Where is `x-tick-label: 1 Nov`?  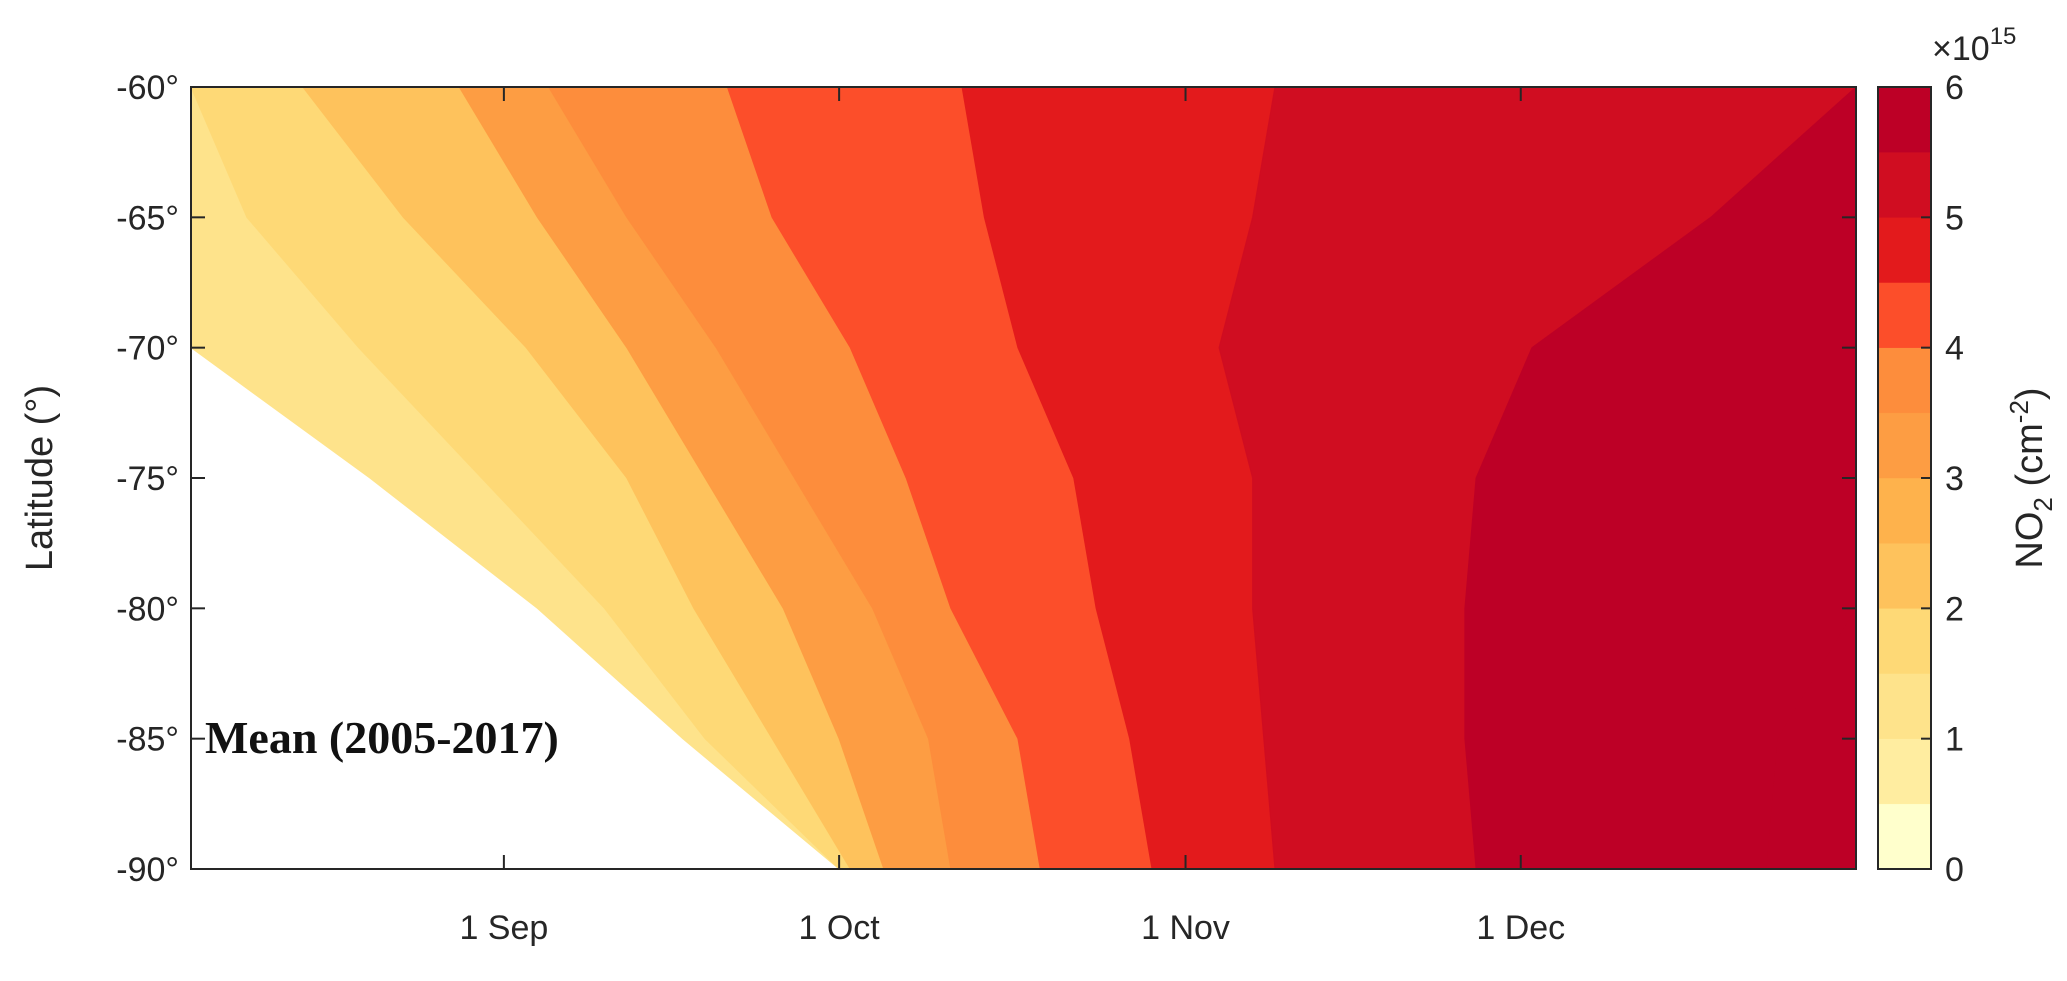 x-tick-label: 1 Nov is located at coordinates (1185, 928).